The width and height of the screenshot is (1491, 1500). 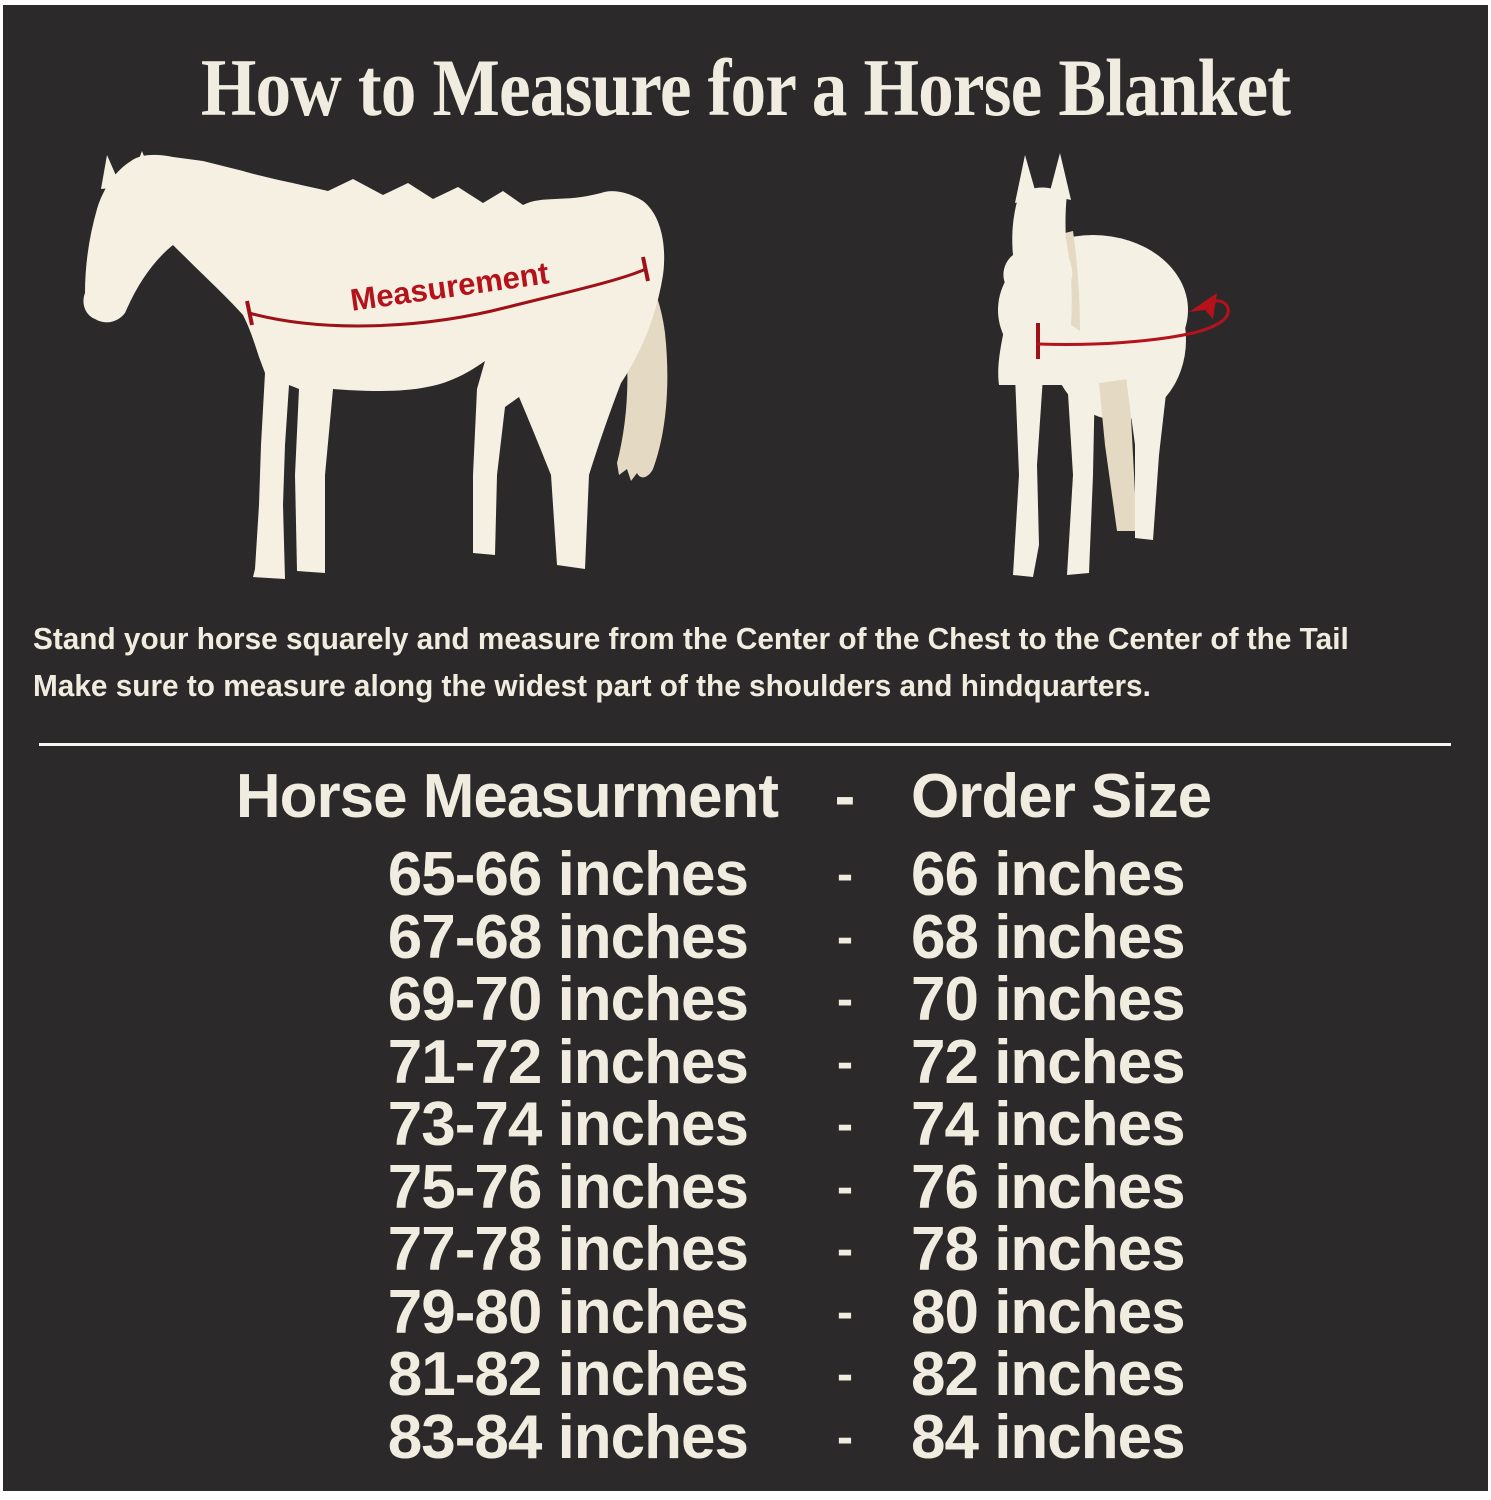 I want to click on horse-neck, so click(x=1041, y=329).